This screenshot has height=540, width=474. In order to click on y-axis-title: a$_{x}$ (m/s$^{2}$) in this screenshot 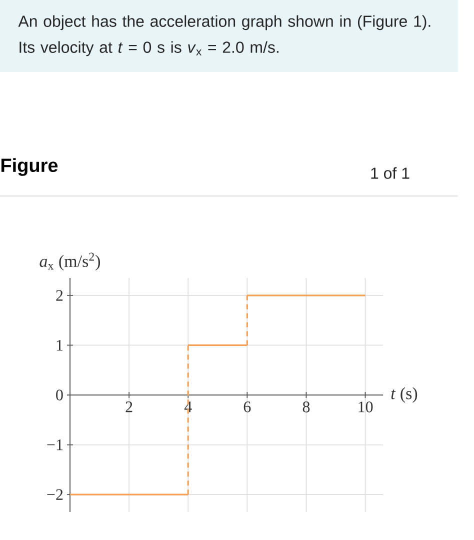, I will do `click(70, 261)`.